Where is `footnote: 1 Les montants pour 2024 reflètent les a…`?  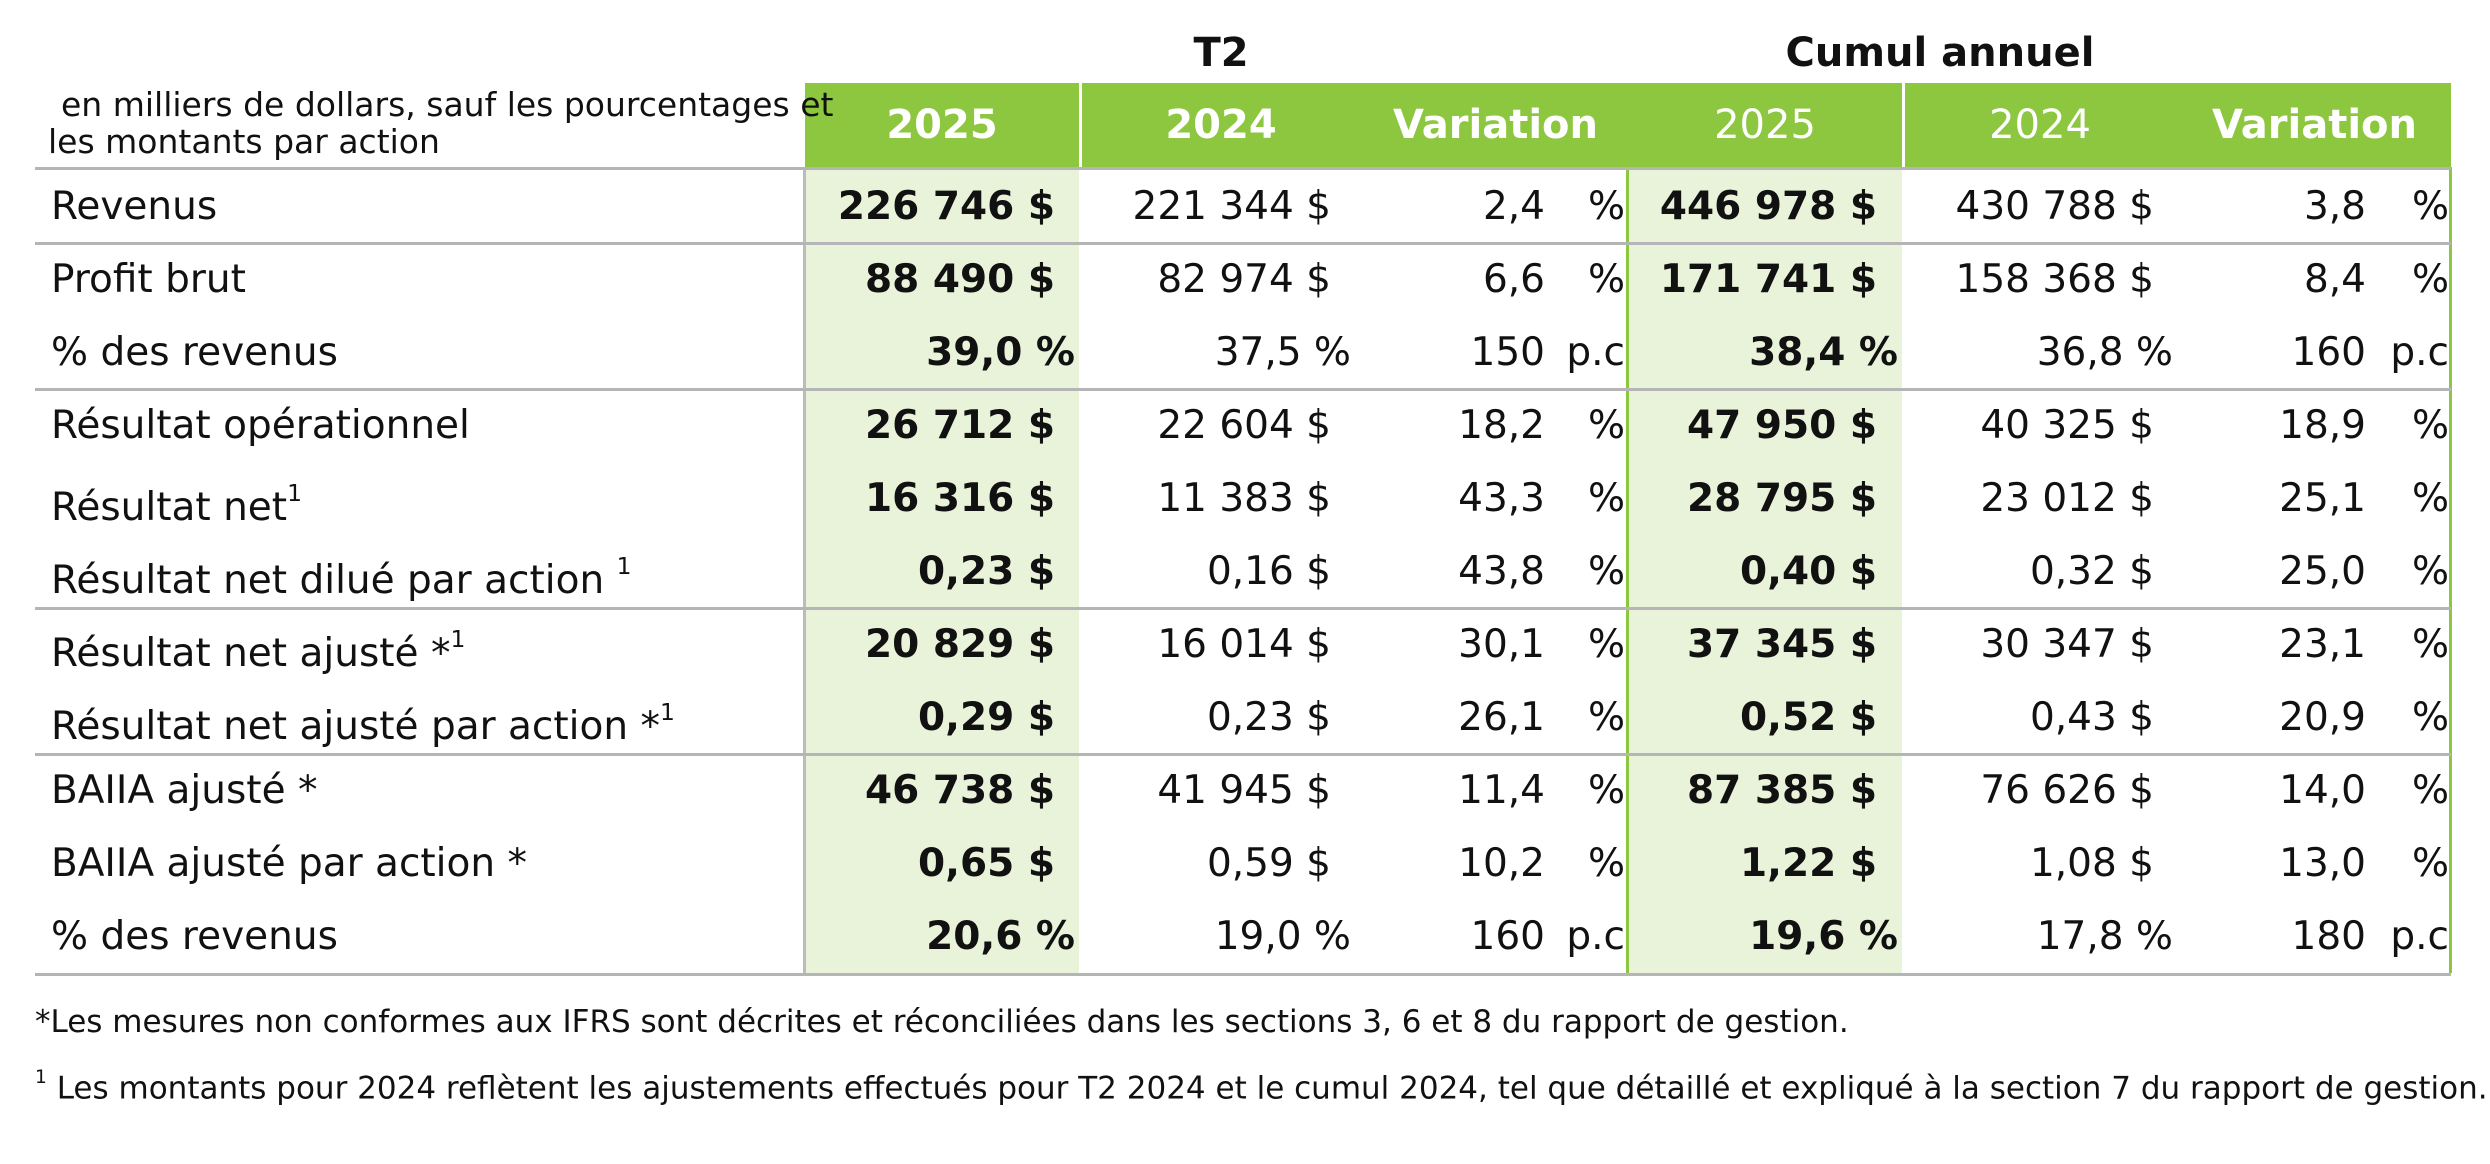 footnote: 1 Les montants pour 2024 reflètent les a… is located at coordinates (1261, 1085).